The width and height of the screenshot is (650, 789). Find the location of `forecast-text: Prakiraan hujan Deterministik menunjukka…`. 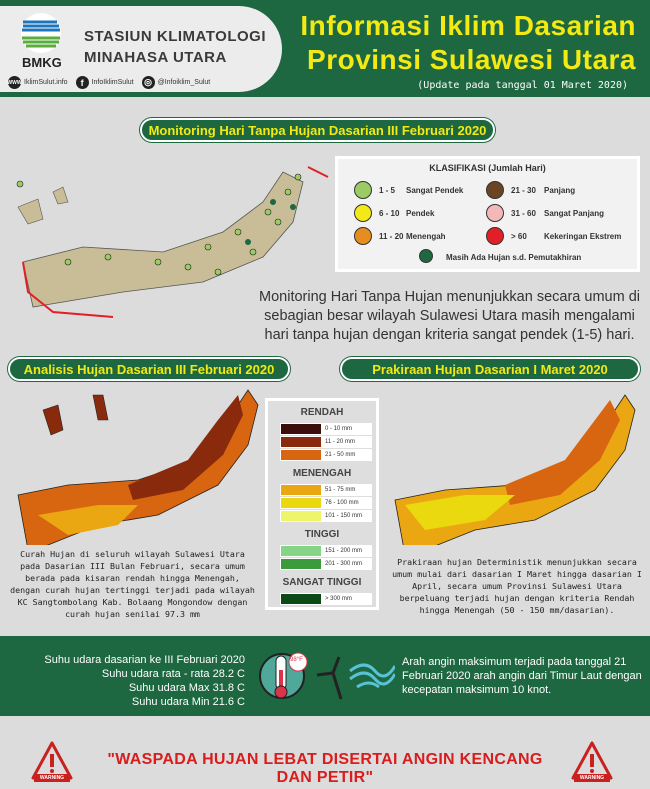

forecast-text: Prakiraan hujan Deterministik menunjukka… is located at coordinates (517, 586).